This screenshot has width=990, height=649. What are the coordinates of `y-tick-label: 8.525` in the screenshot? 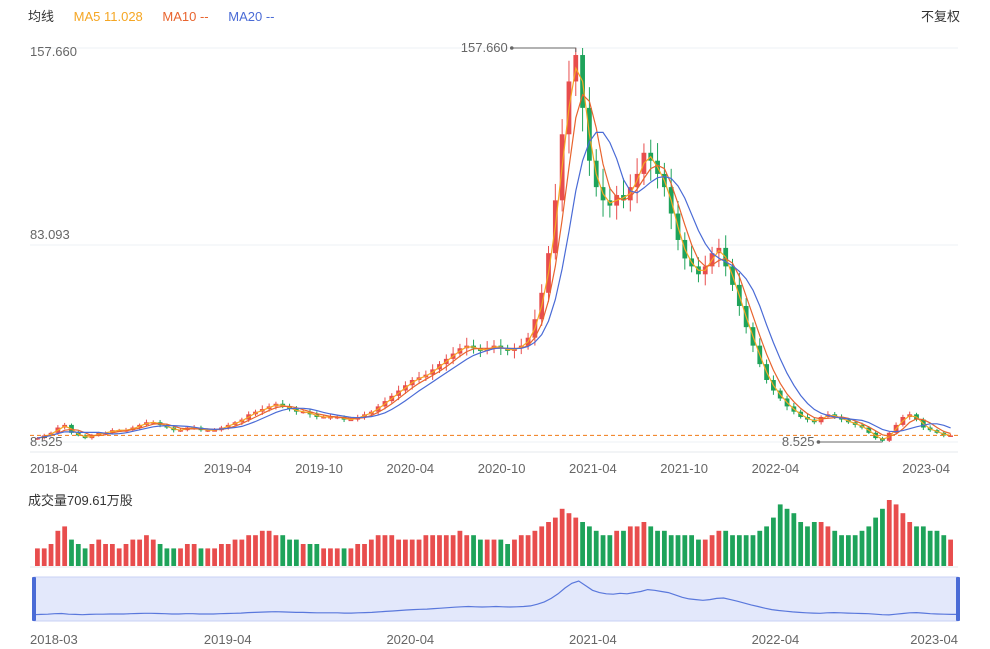 It's located at (46, 441).